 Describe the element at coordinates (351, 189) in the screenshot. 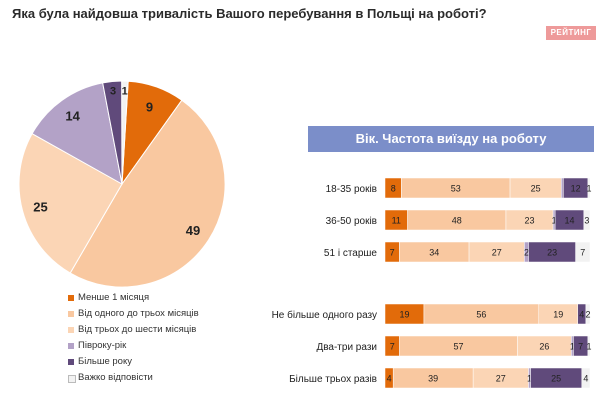

I see `bar-category-label: 18-35 років` at that location.